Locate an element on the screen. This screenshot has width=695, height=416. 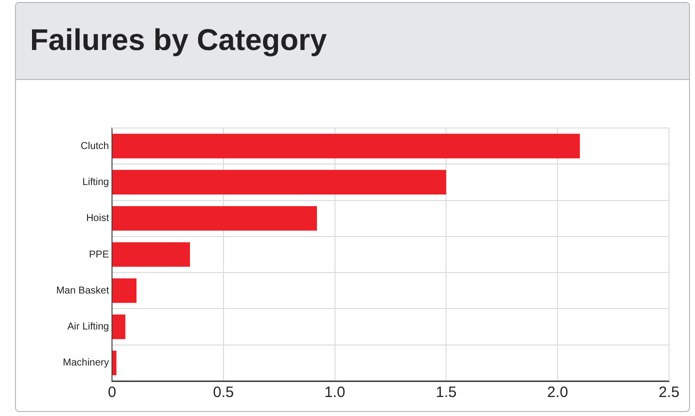
y-tick-label: Clutch is located at coordinates (94, 146).